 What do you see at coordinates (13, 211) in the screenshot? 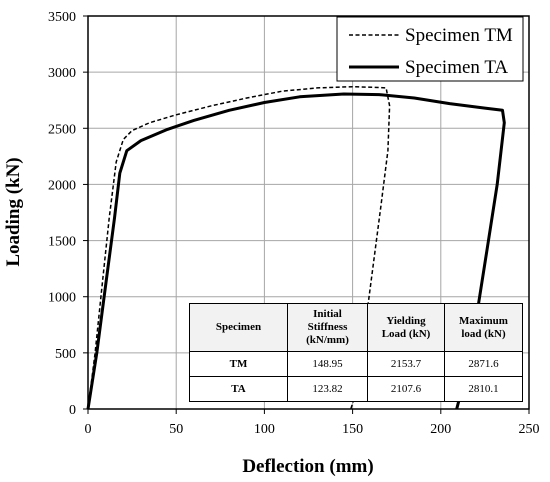
I see `y-axis-title: Loading (kN)` at bounding box center [13, 211].